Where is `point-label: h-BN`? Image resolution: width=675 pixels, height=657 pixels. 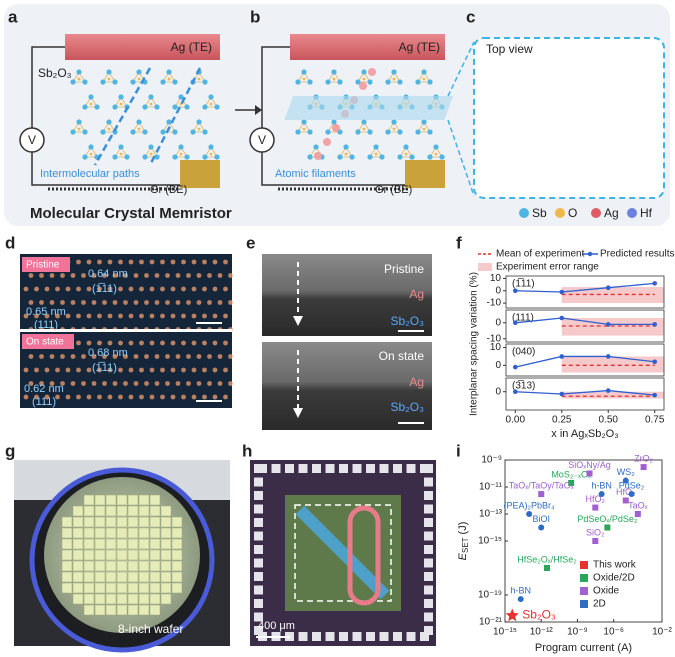 point-label: h-BN is located at coordinates (520, 590).